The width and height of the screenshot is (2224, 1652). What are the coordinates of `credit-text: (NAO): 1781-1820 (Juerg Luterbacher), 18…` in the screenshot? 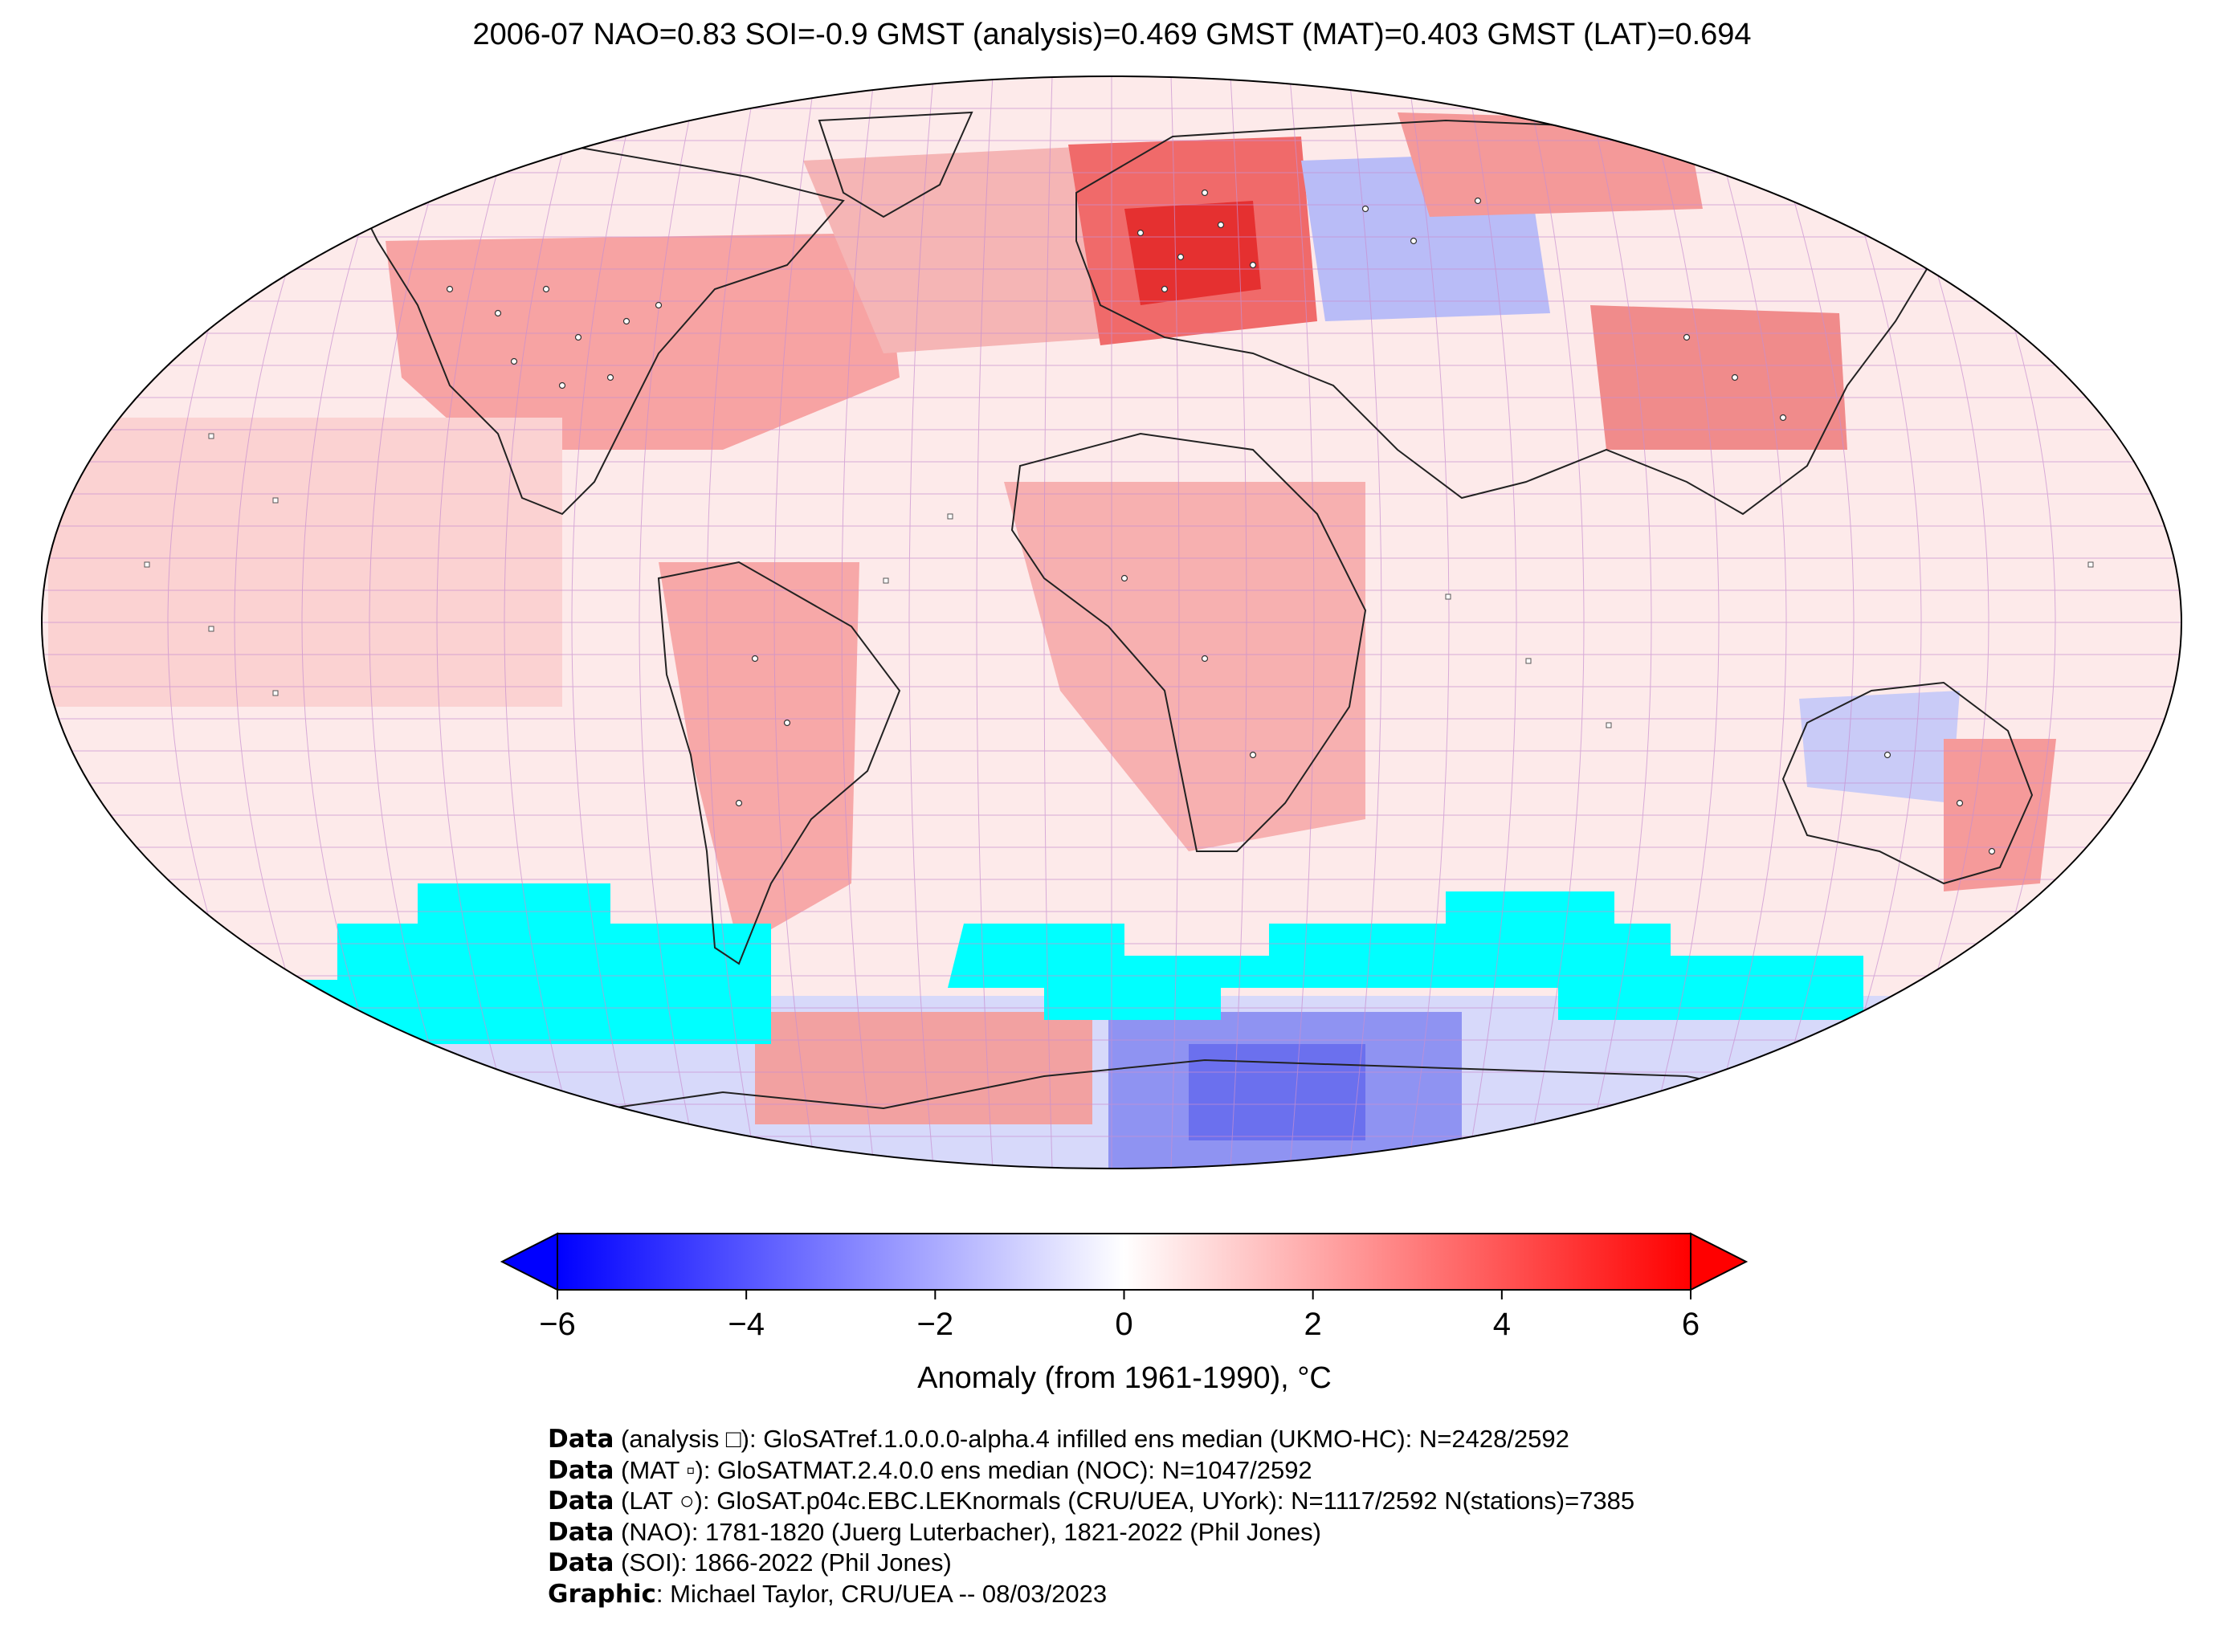 It's located at (967, 1531).